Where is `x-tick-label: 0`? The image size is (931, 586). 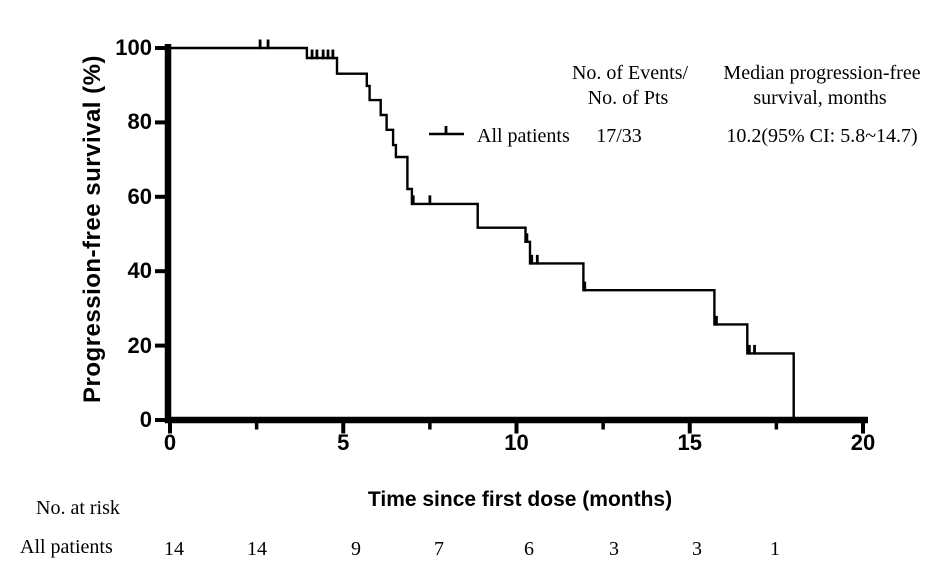 x-tick-label: 0 is located at coordinates (170, 442).